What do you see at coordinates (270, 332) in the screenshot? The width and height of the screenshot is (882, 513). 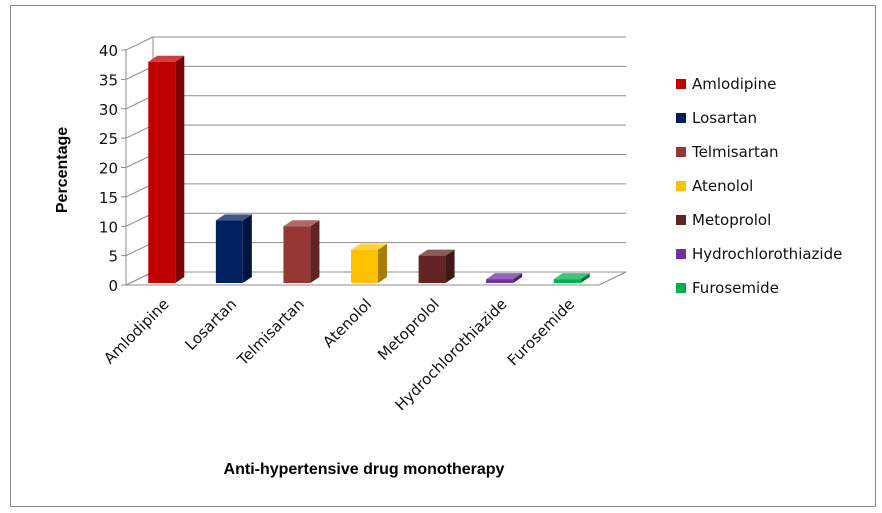 I see `x-category-label: Telmisartan` at bounding box center [270, 332].